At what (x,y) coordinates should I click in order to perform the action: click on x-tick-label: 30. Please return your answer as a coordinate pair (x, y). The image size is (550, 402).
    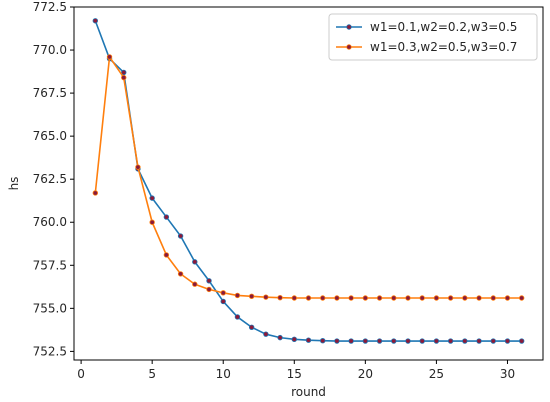
    Looking at the image, I should click on (507, 374).